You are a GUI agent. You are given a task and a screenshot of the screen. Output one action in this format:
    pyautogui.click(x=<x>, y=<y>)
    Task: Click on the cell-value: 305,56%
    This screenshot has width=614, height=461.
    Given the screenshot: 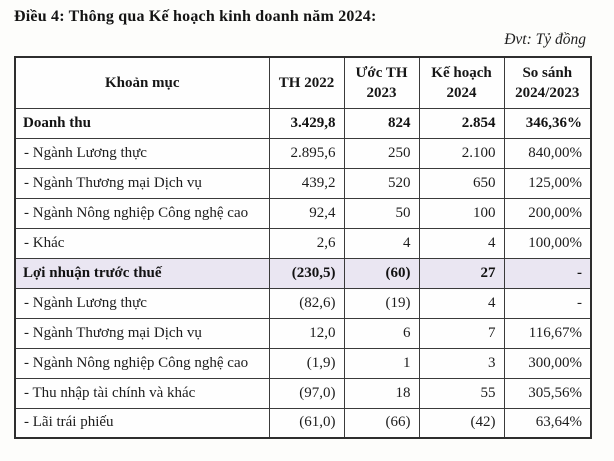 What is the action you would take?
    pyautogui.click(x=547, y=393)
    